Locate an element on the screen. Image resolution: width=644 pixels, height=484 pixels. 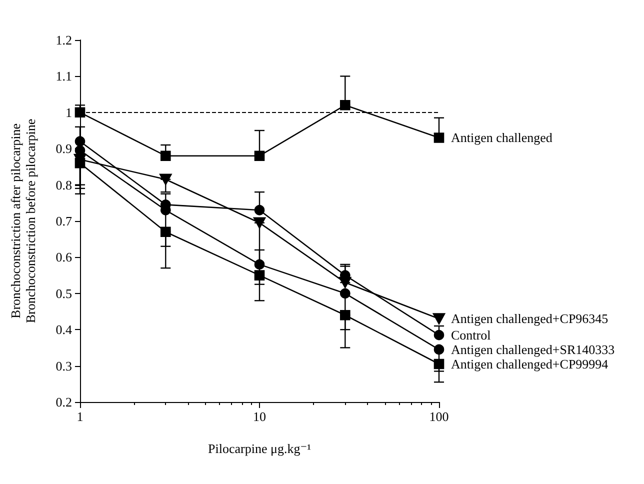
x-tick-label: 10 is located at coordinates (259, 416).